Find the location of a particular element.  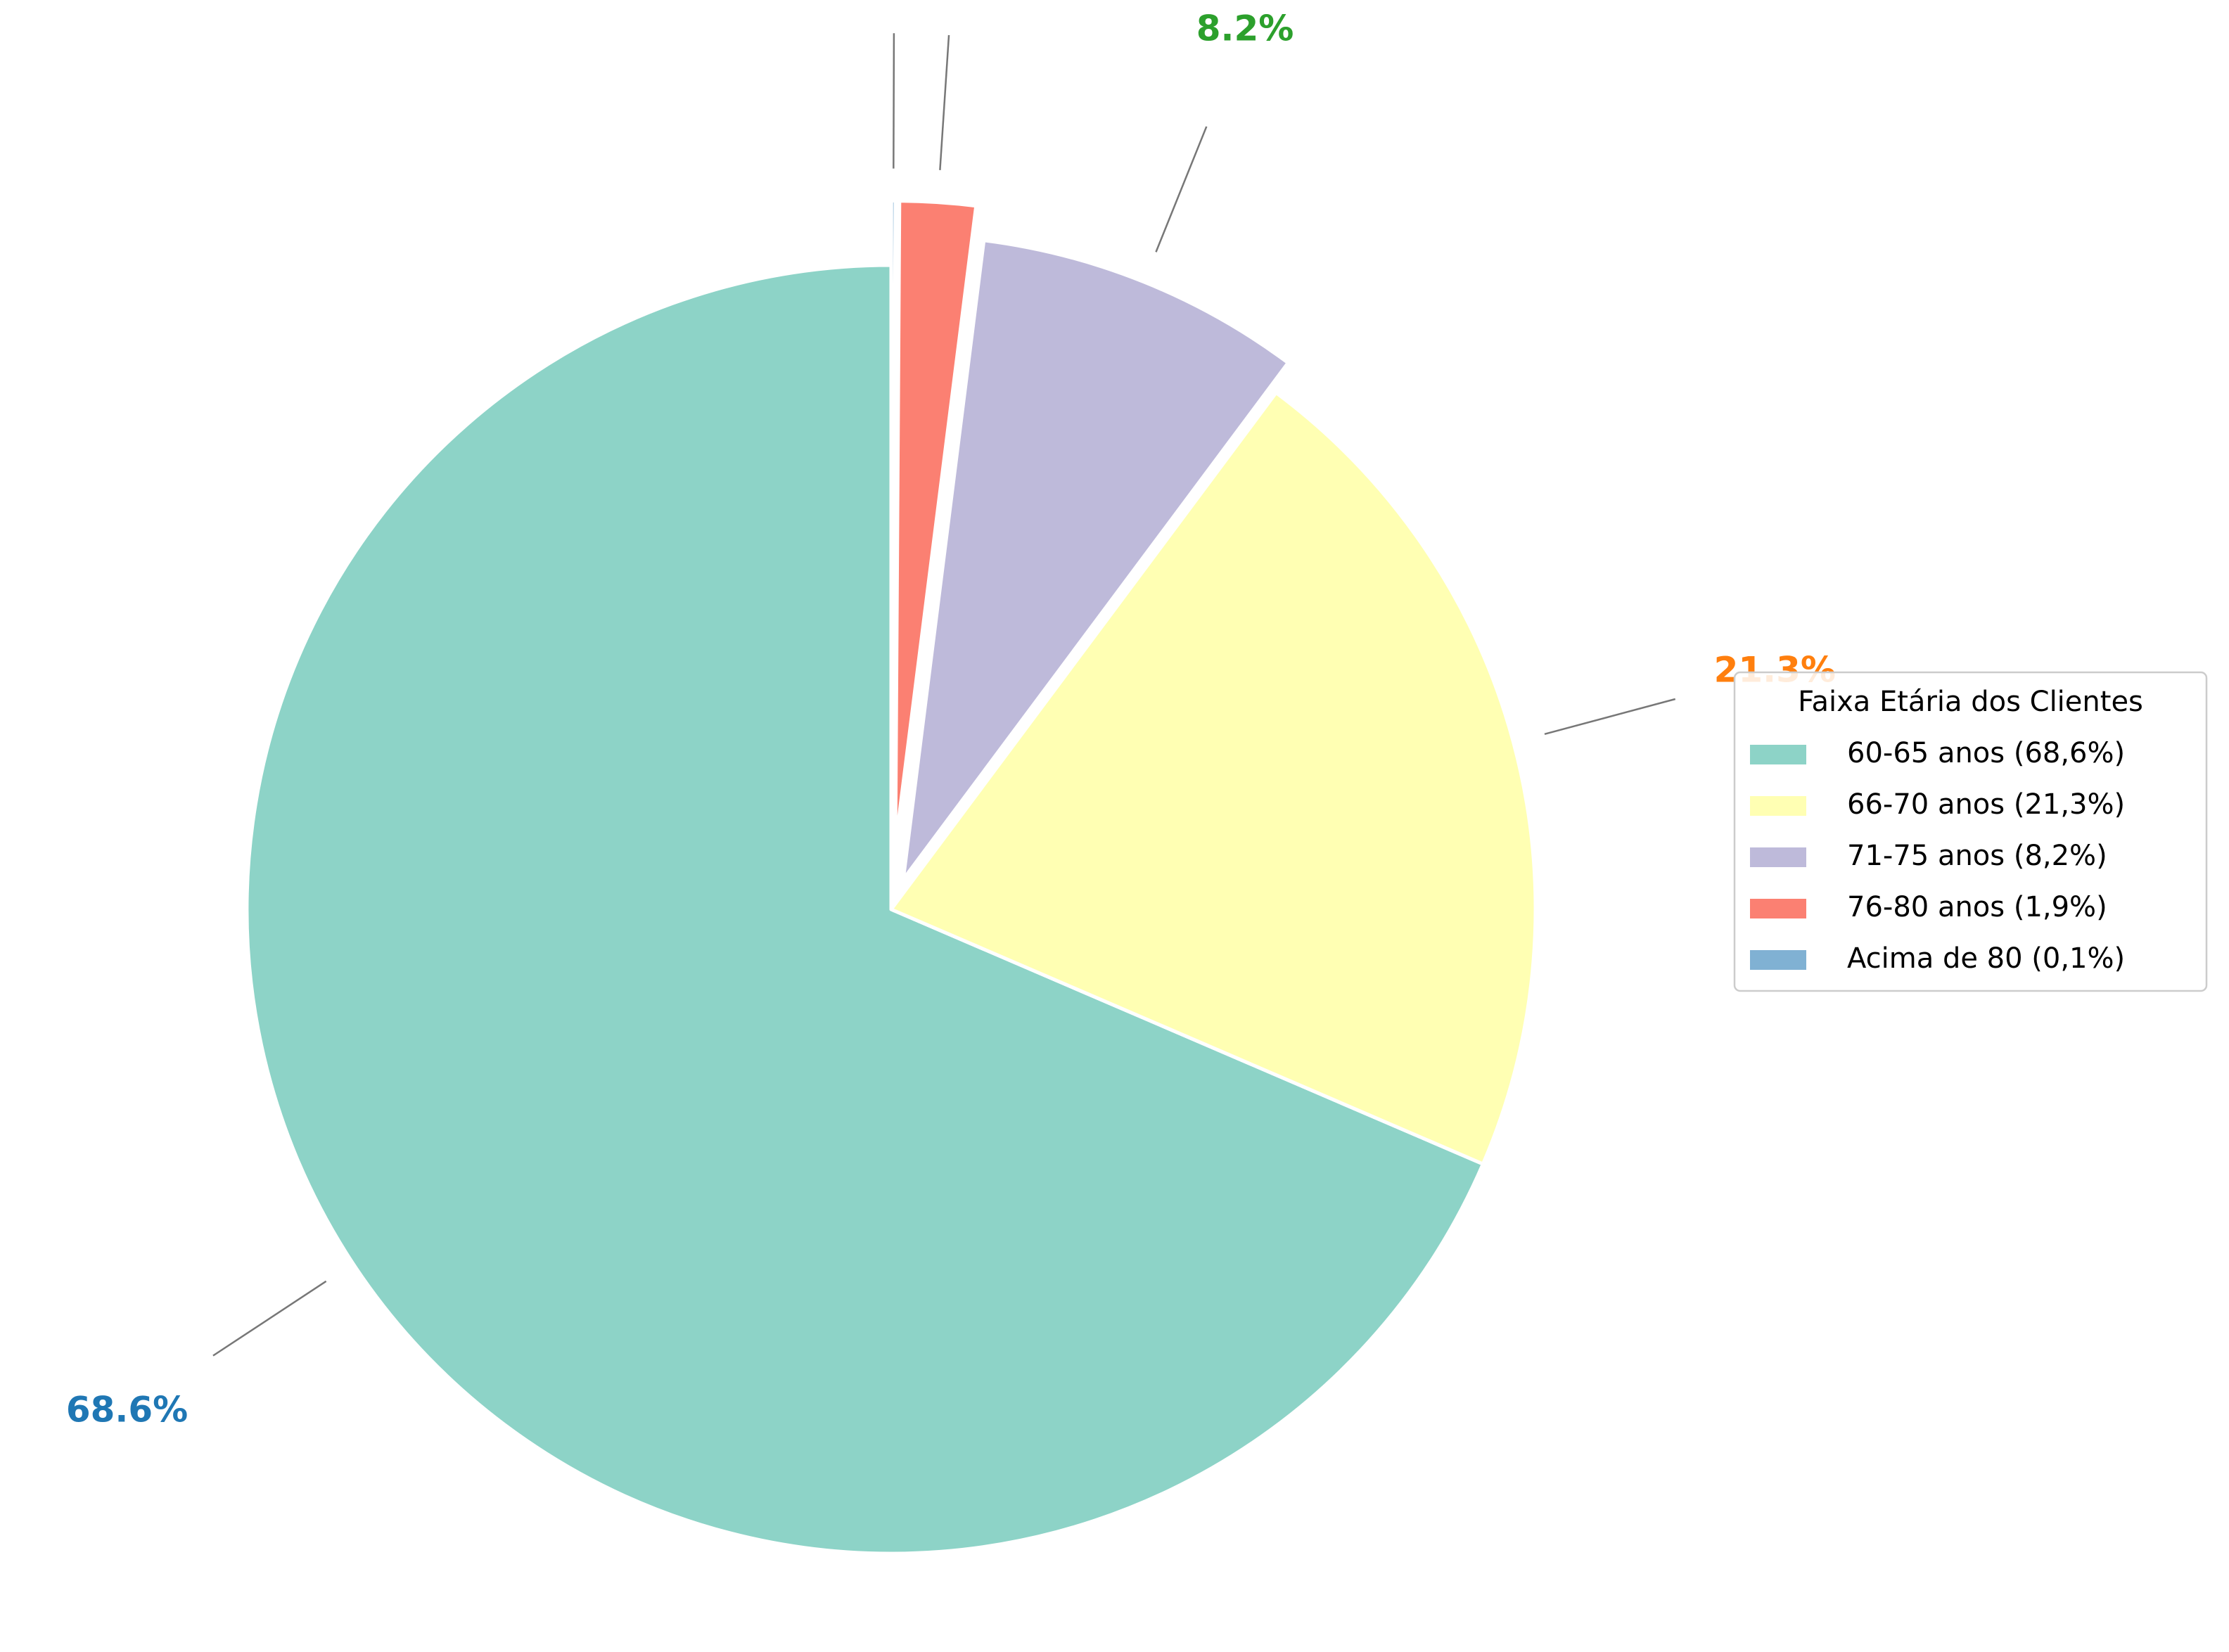

legend-label: 71-75 anos (8,2%) is located at coordinates (1977, 856).